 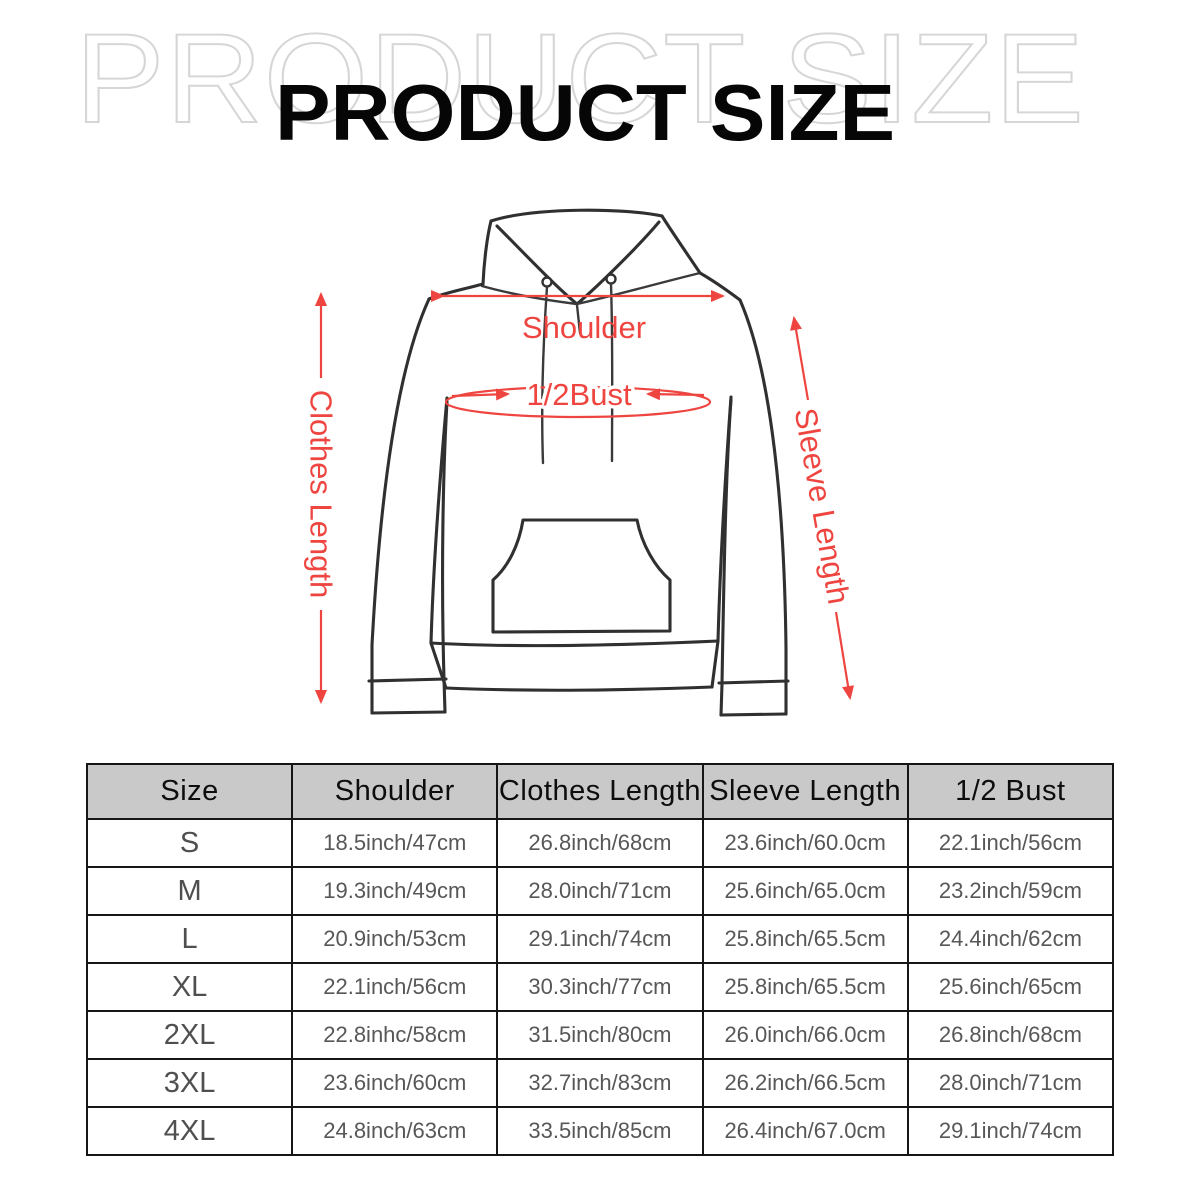 What do you see at coordinates (547, 282) in the screenshot?
I see `eyelet-left` at bounding box center [547, 282].